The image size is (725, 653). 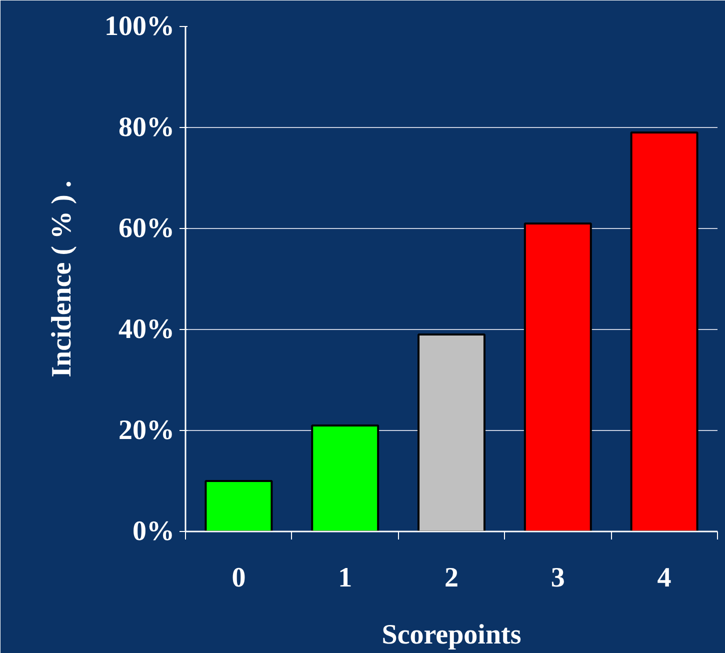 I want to click on x-tick-label: 2, so click(x=451, y=578).